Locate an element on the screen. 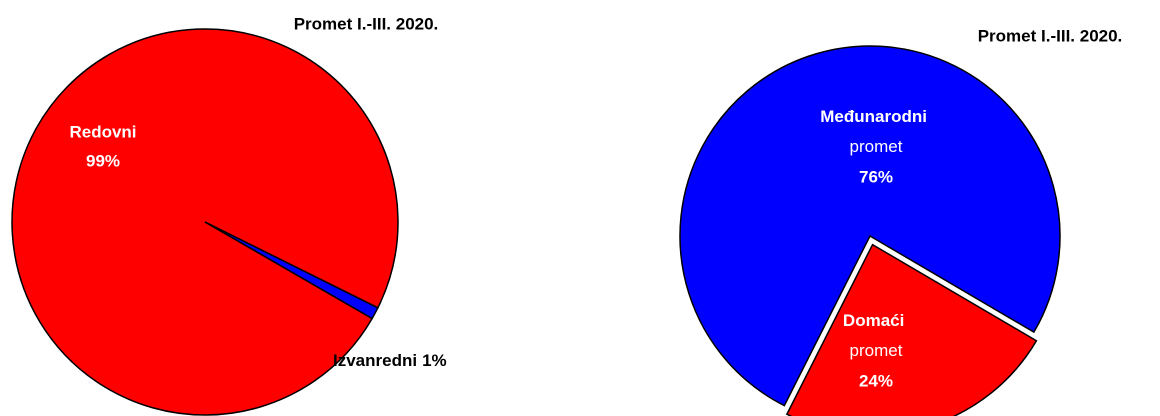 The image size is (1160, 416). slice-label: Izvanredni 1% is located at coordinates (390, 360).